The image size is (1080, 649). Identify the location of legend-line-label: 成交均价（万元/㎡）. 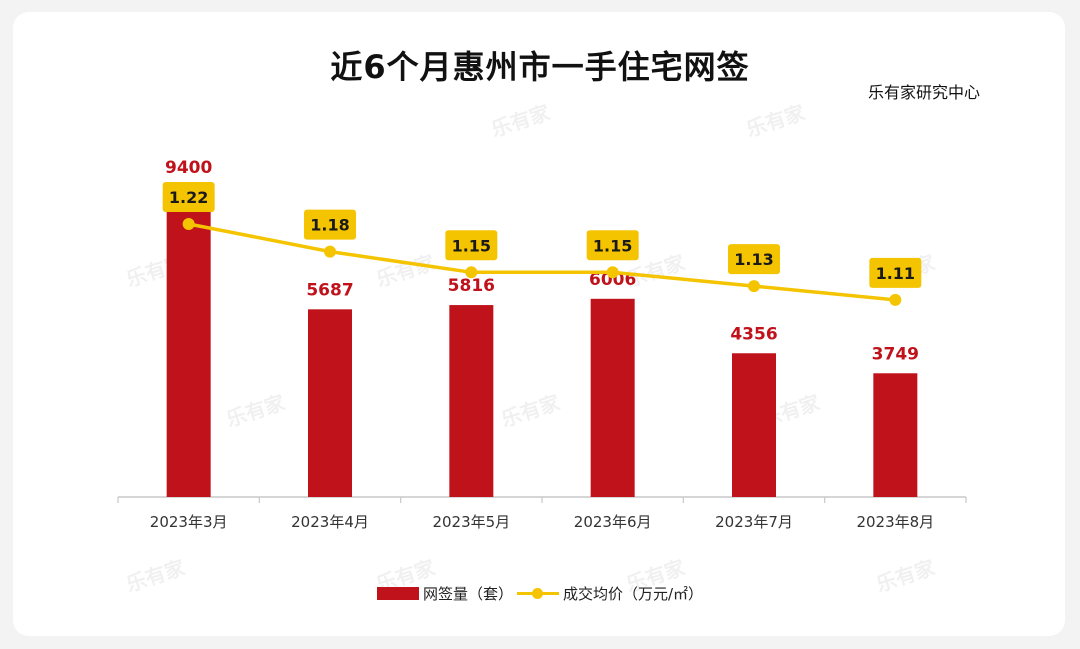
(633, 593).